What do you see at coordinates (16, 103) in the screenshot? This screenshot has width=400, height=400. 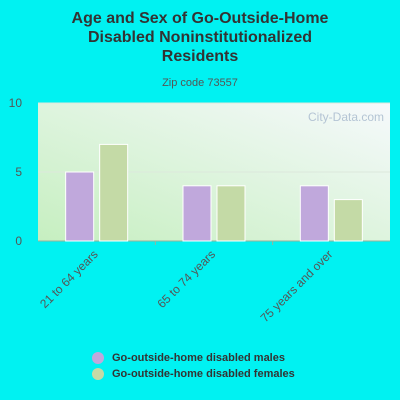 I see `y-tick-label-2: 10` at bounding box center [16, 103].